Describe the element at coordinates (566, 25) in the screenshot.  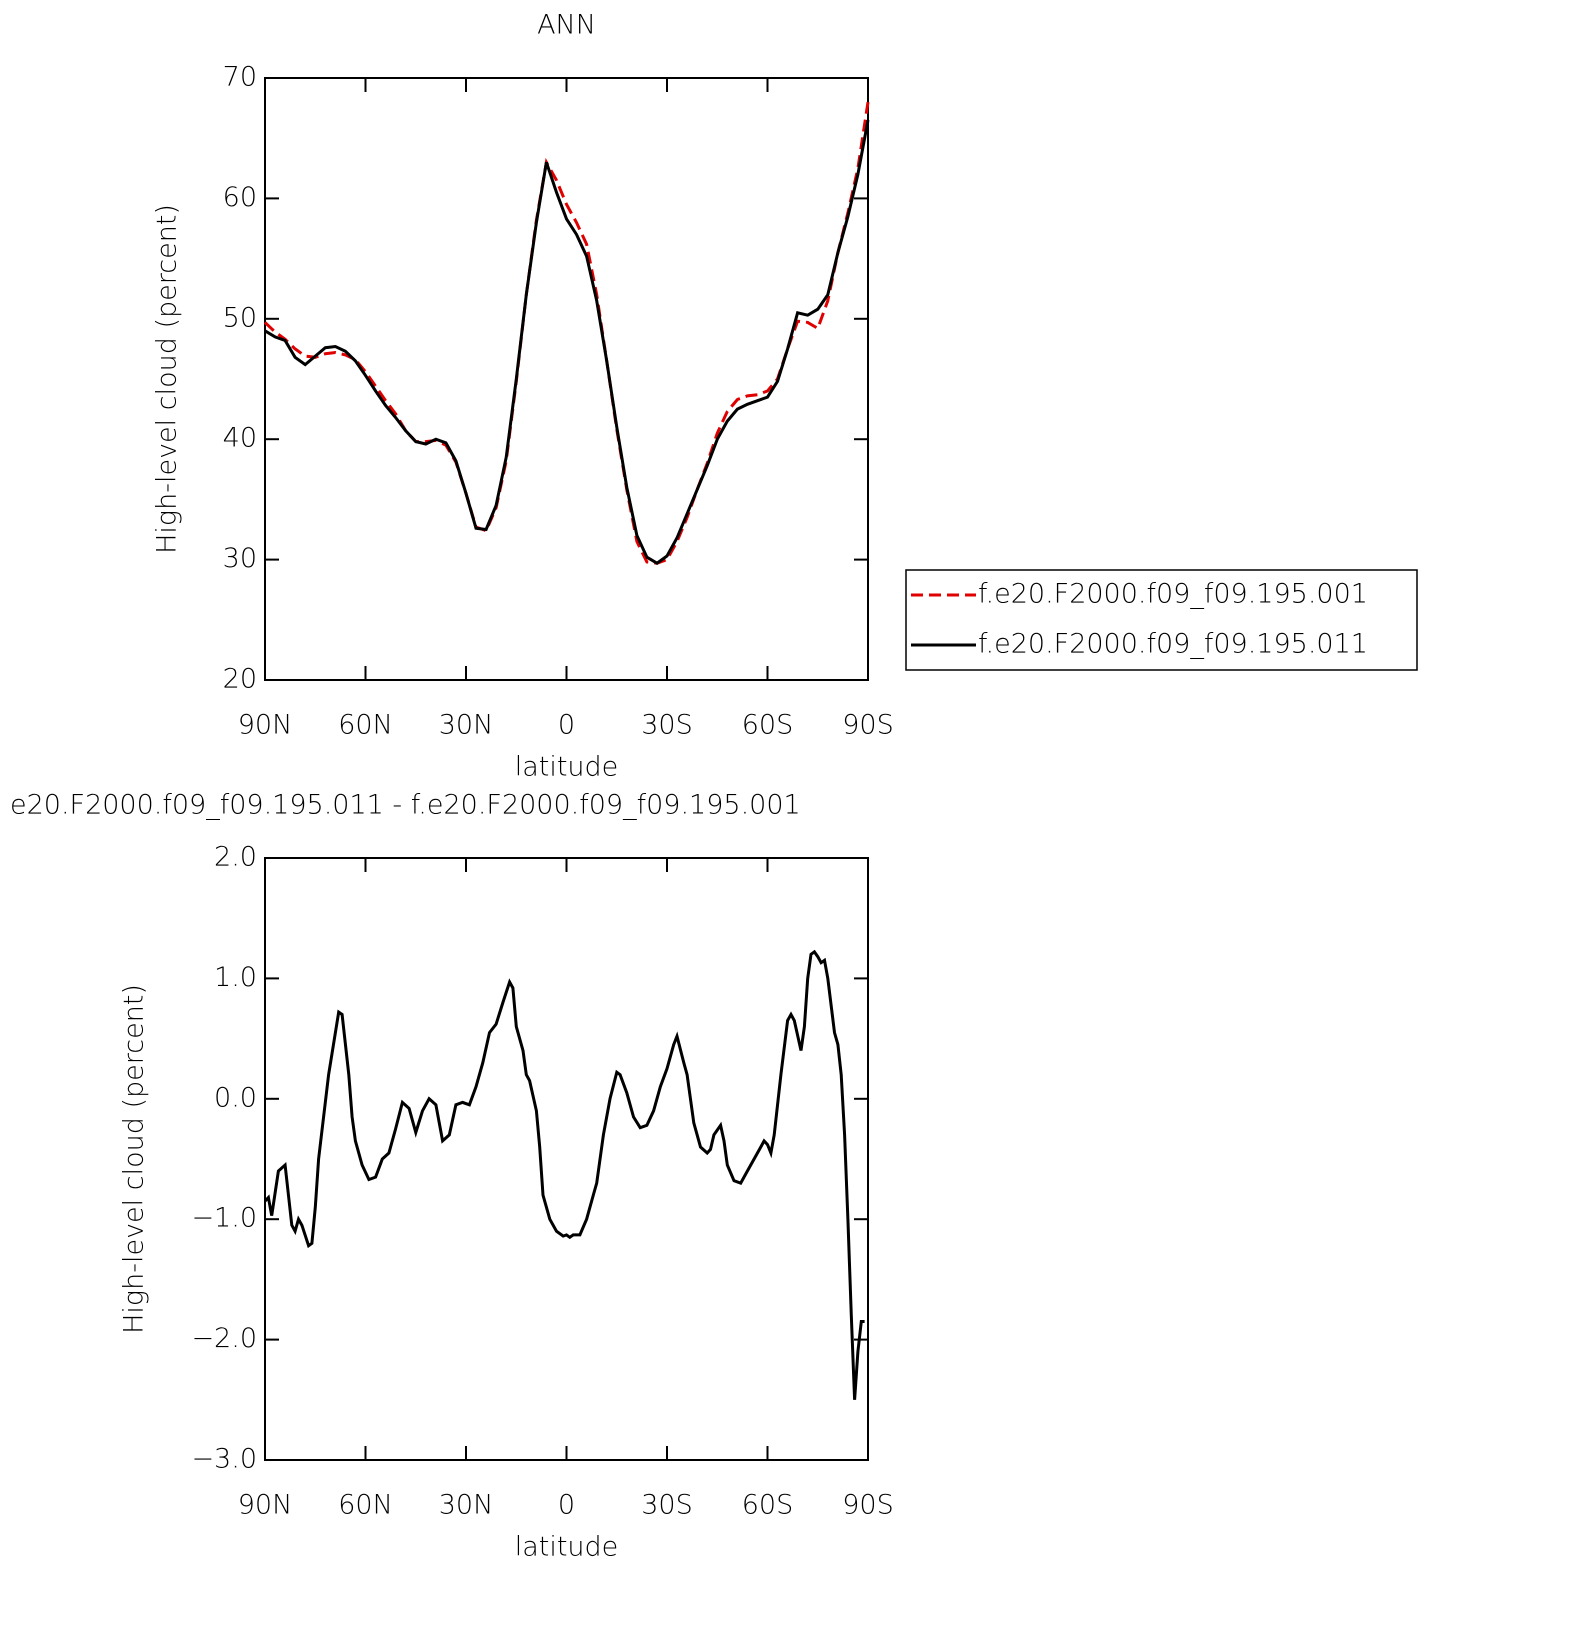
I see `chart-title: ANN` at that location.